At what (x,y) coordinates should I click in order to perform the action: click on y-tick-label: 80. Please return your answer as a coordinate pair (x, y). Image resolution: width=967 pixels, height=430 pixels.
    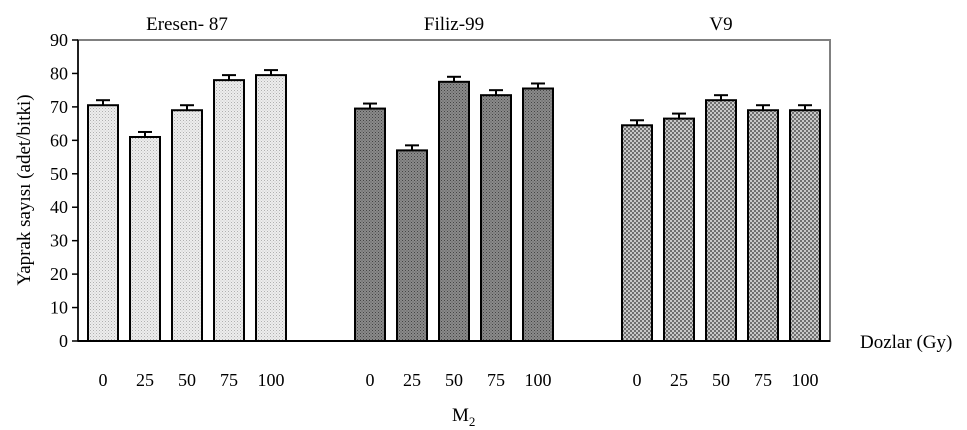
    Looking at the image, I should click on (59, 73).